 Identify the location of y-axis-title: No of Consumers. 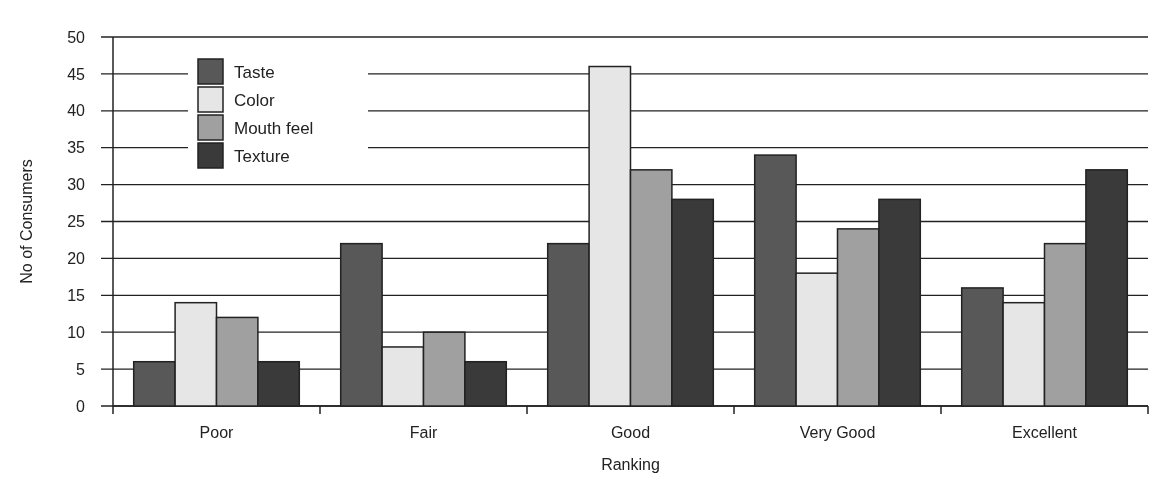
(26, 221).